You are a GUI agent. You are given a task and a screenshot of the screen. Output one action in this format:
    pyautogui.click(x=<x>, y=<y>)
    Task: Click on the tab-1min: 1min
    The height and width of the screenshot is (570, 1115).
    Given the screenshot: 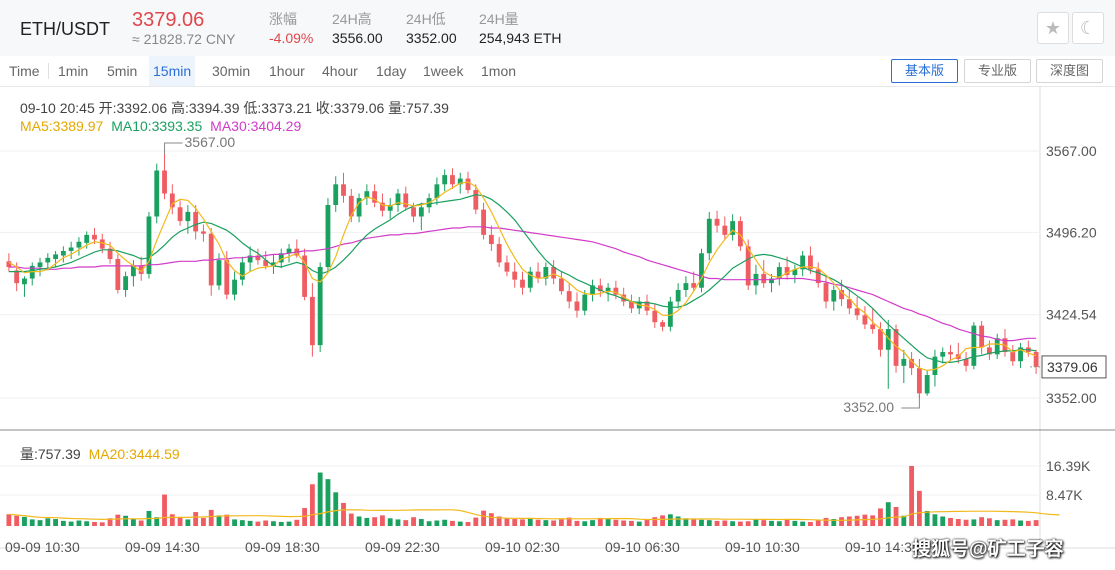 What is the action you would take?
    pyautogui.click(x=73, y=71)
    